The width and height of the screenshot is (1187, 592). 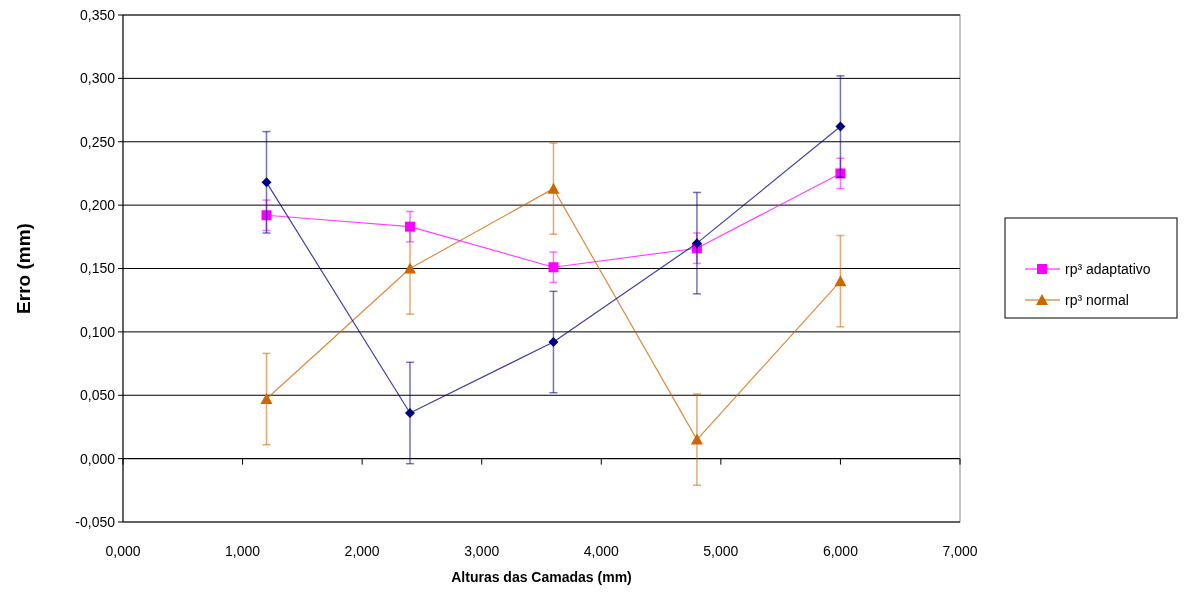 What do you see at coordinates (1097, 299) in the screenshot?
I see `legend-label: rp³ normal` at bounding box center [1097, 299].